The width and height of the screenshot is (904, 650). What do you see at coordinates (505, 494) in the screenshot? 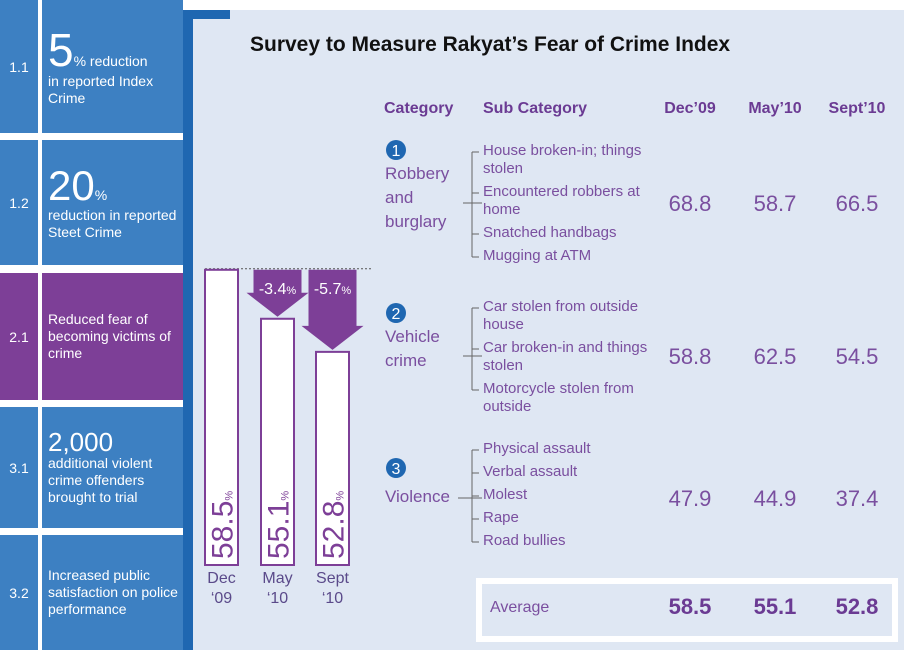
I see `subcategory: Molest` at bounding box center [505, 494].